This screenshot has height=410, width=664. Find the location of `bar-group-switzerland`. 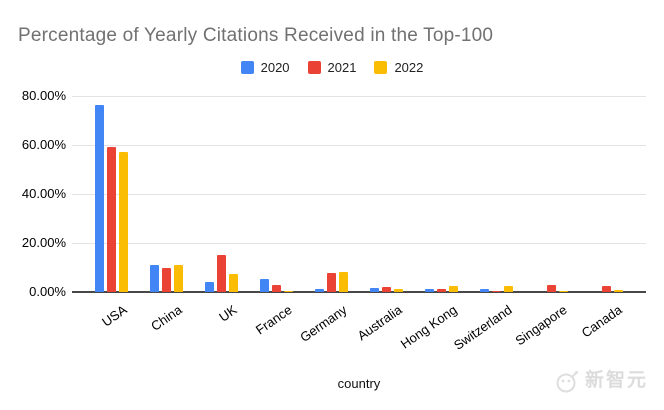

bar-group-switzerland is located at coordinates (496, 194).